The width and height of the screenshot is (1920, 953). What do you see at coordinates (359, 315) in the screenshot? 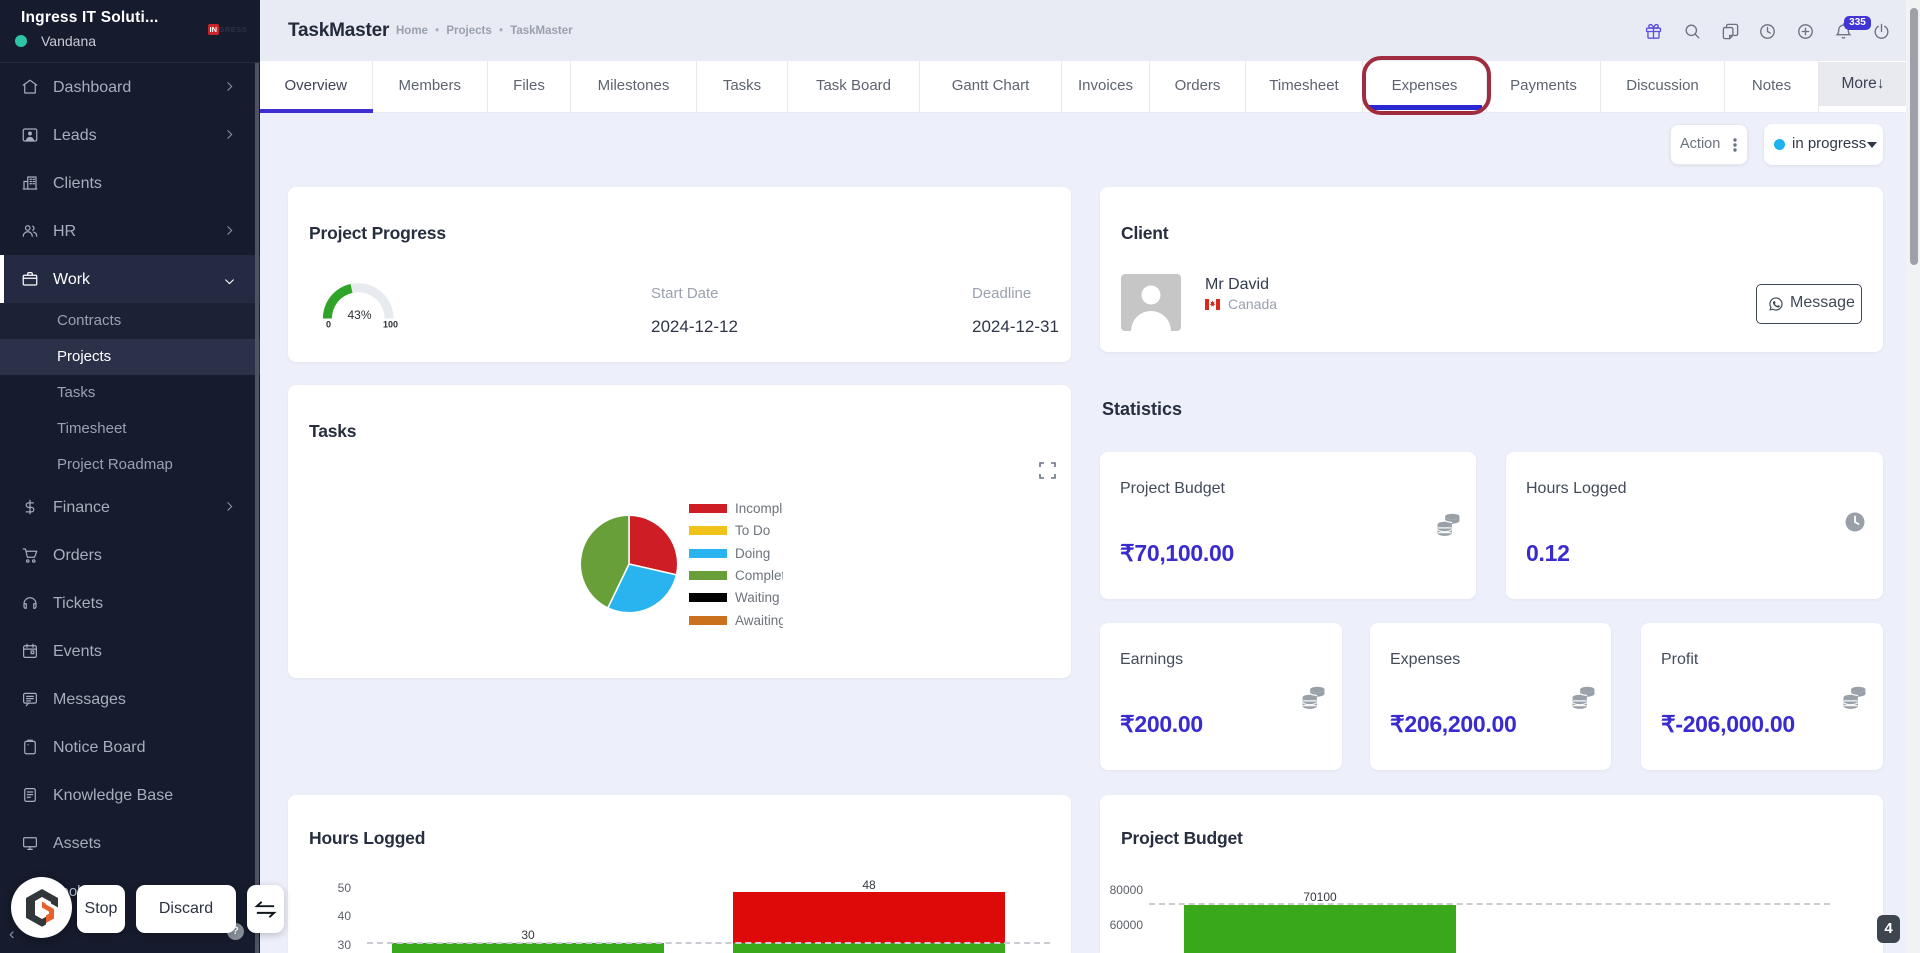
I see `svg-text: 43%` at bounding box center [359, 315].